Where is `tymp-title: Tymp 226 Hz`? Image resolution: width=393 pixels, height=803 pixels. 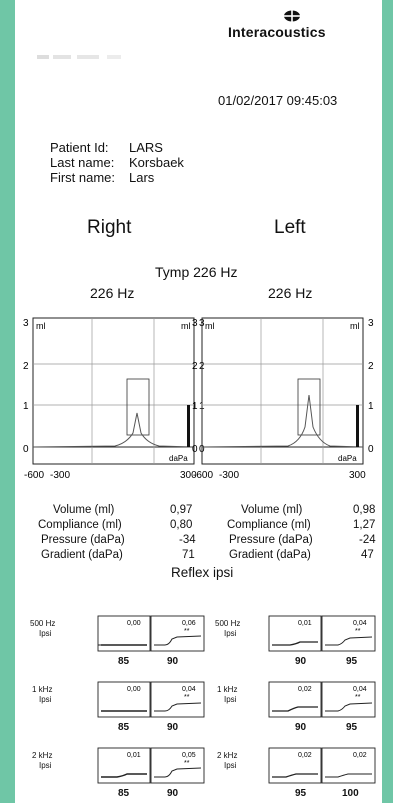
tymp-title: Tymp 226 Hz is located at coordinates (196, 272).